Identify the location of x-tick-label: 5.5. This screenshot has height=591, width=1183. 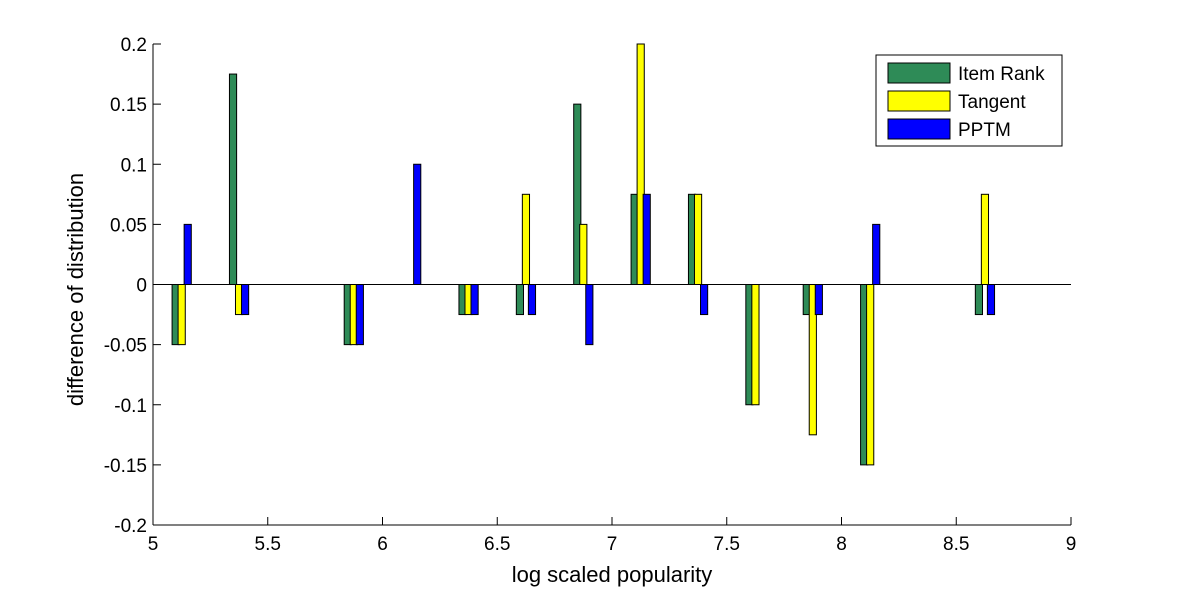
(268, 544).